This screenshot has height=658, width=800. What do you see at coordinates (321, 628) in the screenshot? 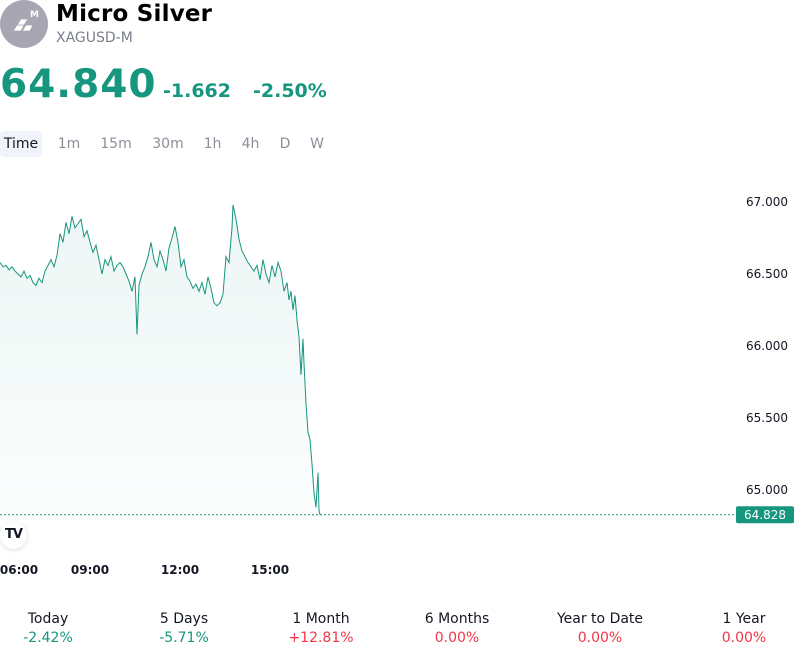
I see `perf-1-month: 1 Month +12.81%` at bounding box center [321, 628].